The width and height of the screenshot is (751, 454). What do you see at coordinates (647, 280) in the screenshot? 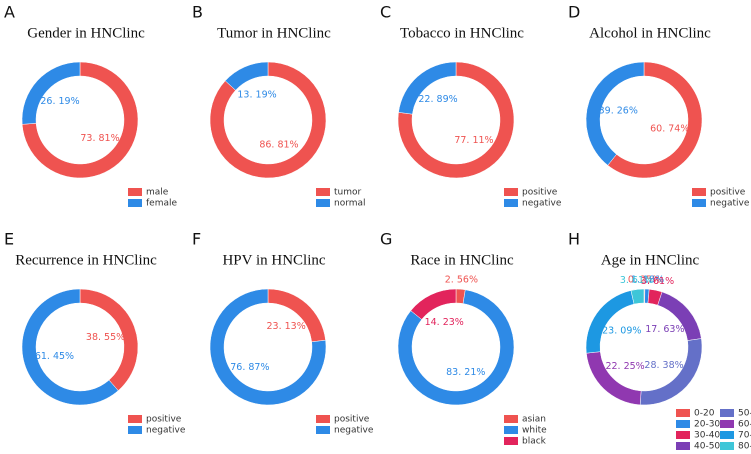
I see `value-label: 1. 18%` at bounding box center [647, 280].